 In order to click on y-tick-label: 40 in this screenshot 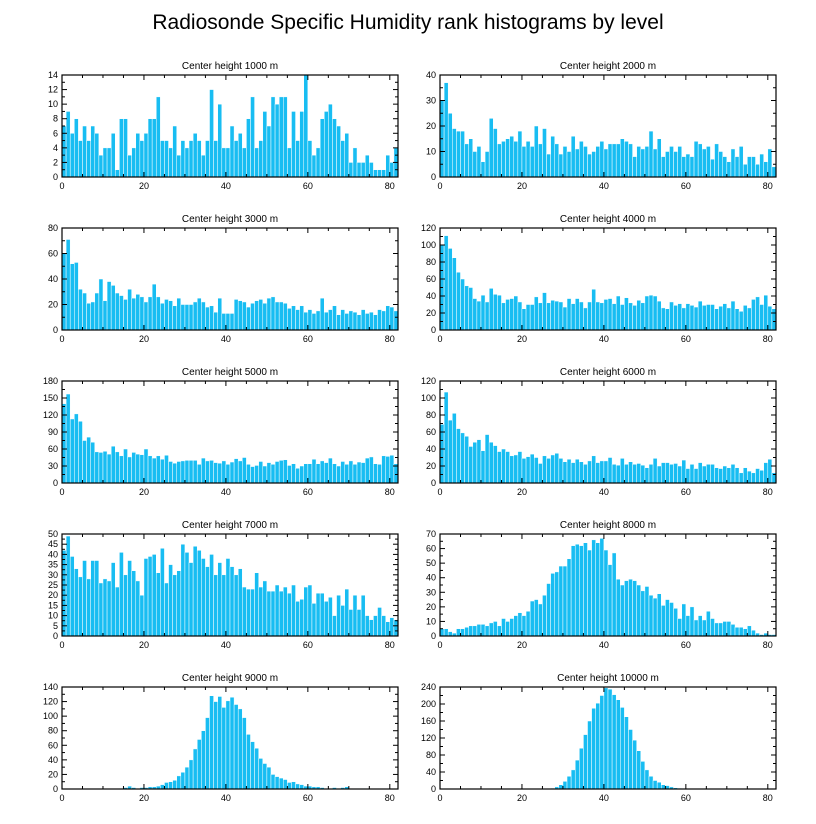, I will do `click(53, 760)`.